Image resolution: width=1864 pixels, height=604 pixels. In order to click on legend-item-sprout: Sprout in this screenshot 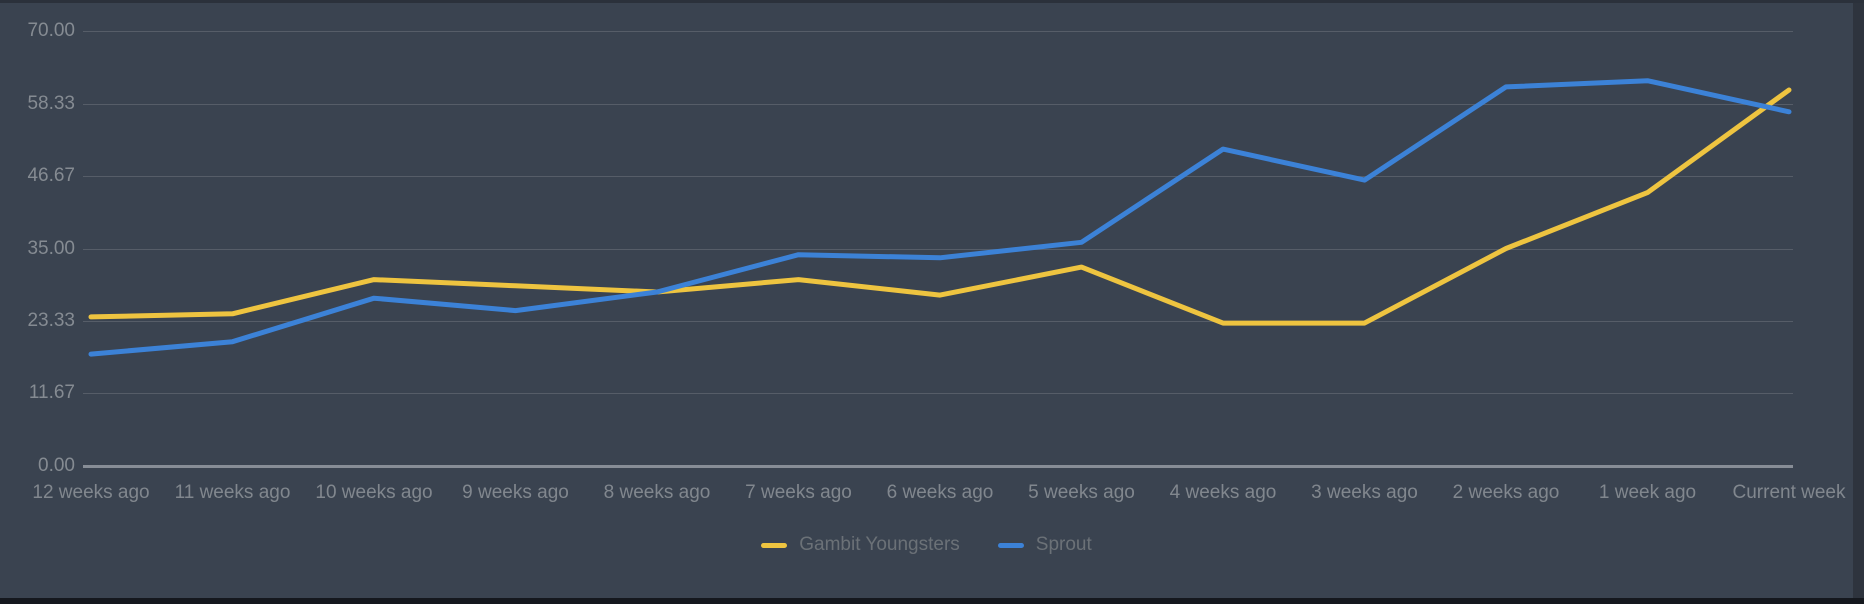, I will do `click(1044, 545)`.